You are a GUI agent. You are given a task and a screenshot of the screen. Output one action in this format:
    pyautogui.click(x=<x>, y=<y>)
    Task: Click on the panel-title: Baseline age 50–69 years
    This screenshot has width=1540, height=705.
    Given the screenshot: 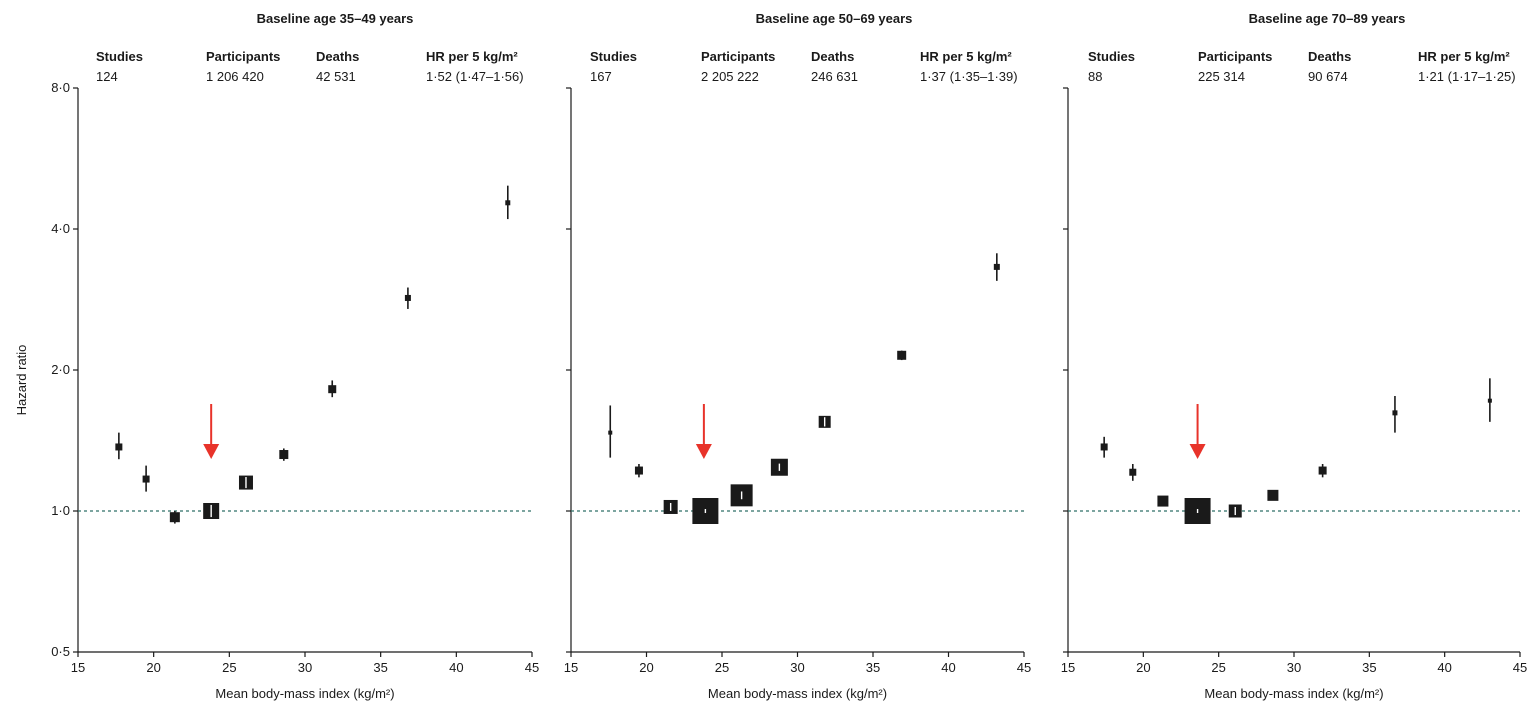 What is the action you would take?
    pyautogui.click(x=834, y=18)
    